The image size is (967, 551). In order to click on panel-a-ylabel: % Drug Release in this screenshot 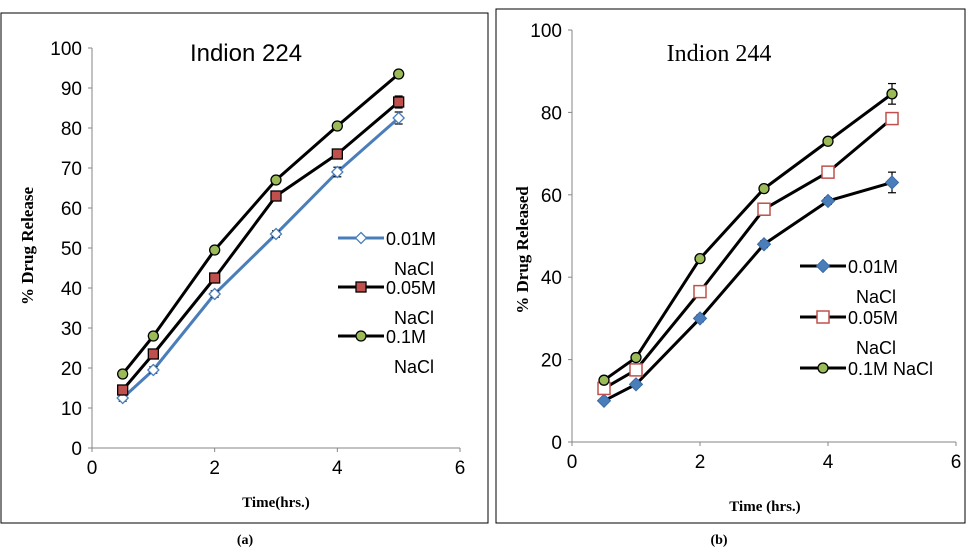, I will do `click(27, 246)`.